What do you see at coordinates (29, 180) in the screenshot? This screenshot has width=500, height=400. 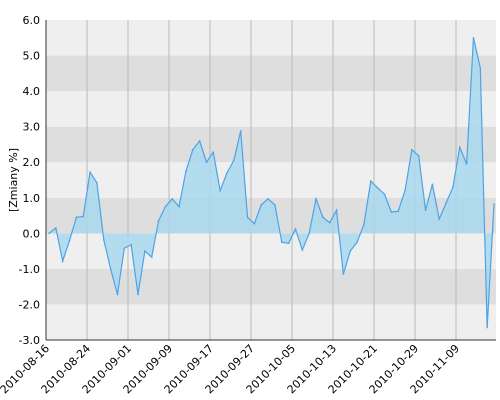 I see `y-tick-labels: -3.0 -2.0 -1.0 0.0 1.0 2.0 3.0 4.0 5.0 6.0` at bounding box center [29, 180].